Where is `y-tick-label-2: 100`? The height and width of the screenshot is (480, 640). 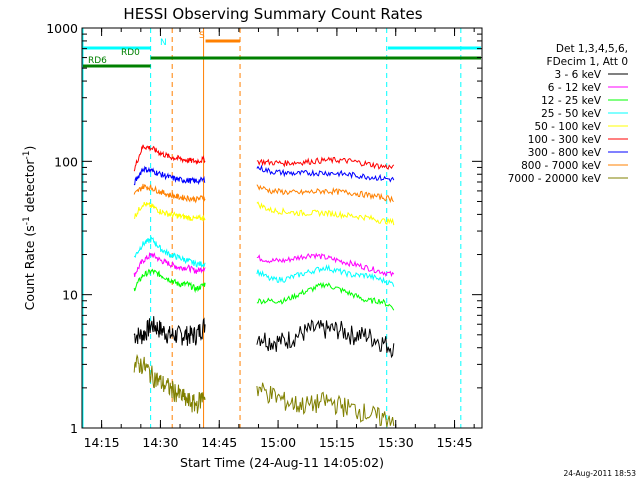 y-tick-label-2: 100 is located at coordinates (66, 161).